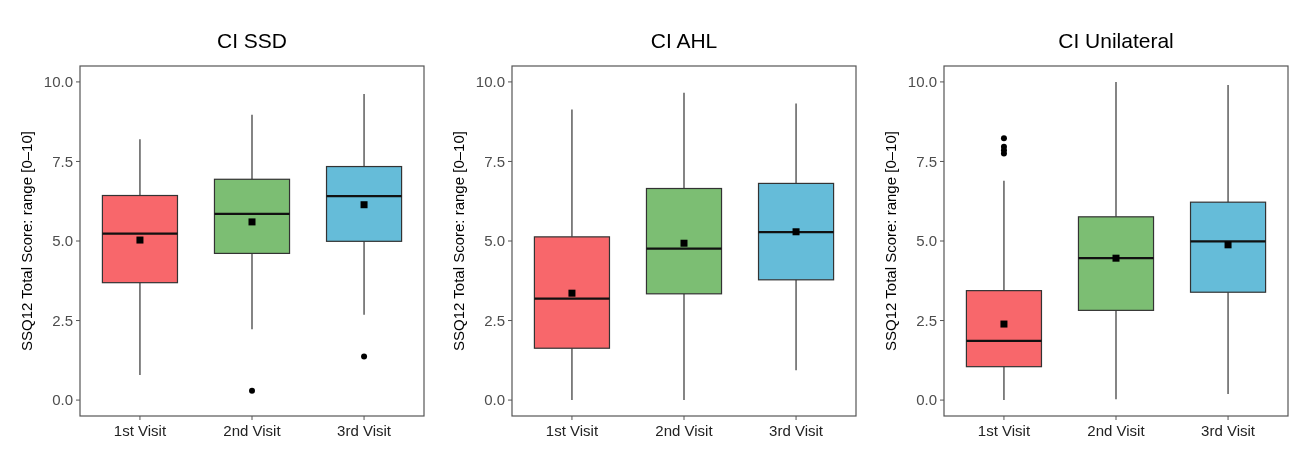 Image resolution: width=1298 pixels, height=453 pixels. I want to click on chart-title: CI AHL, so click(684, 40).